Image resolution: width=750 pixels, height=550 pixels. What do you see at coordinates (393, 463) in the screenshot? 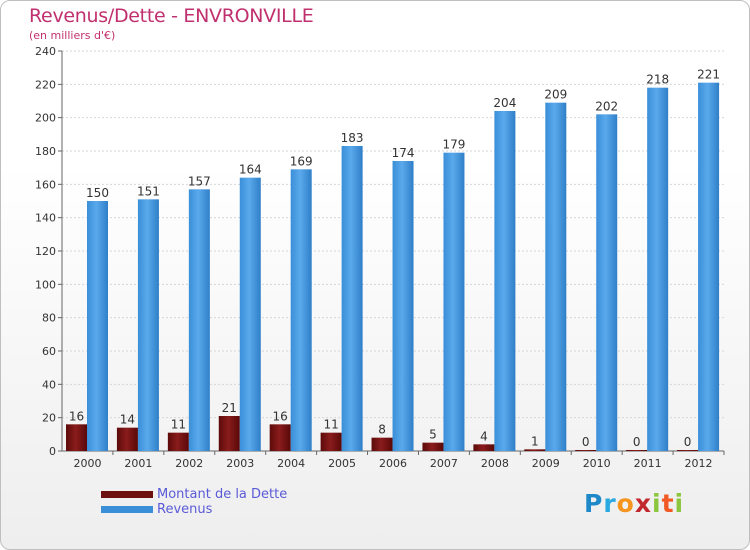
I see `x-tick-label: 2006` at bounding box center [393, 463].